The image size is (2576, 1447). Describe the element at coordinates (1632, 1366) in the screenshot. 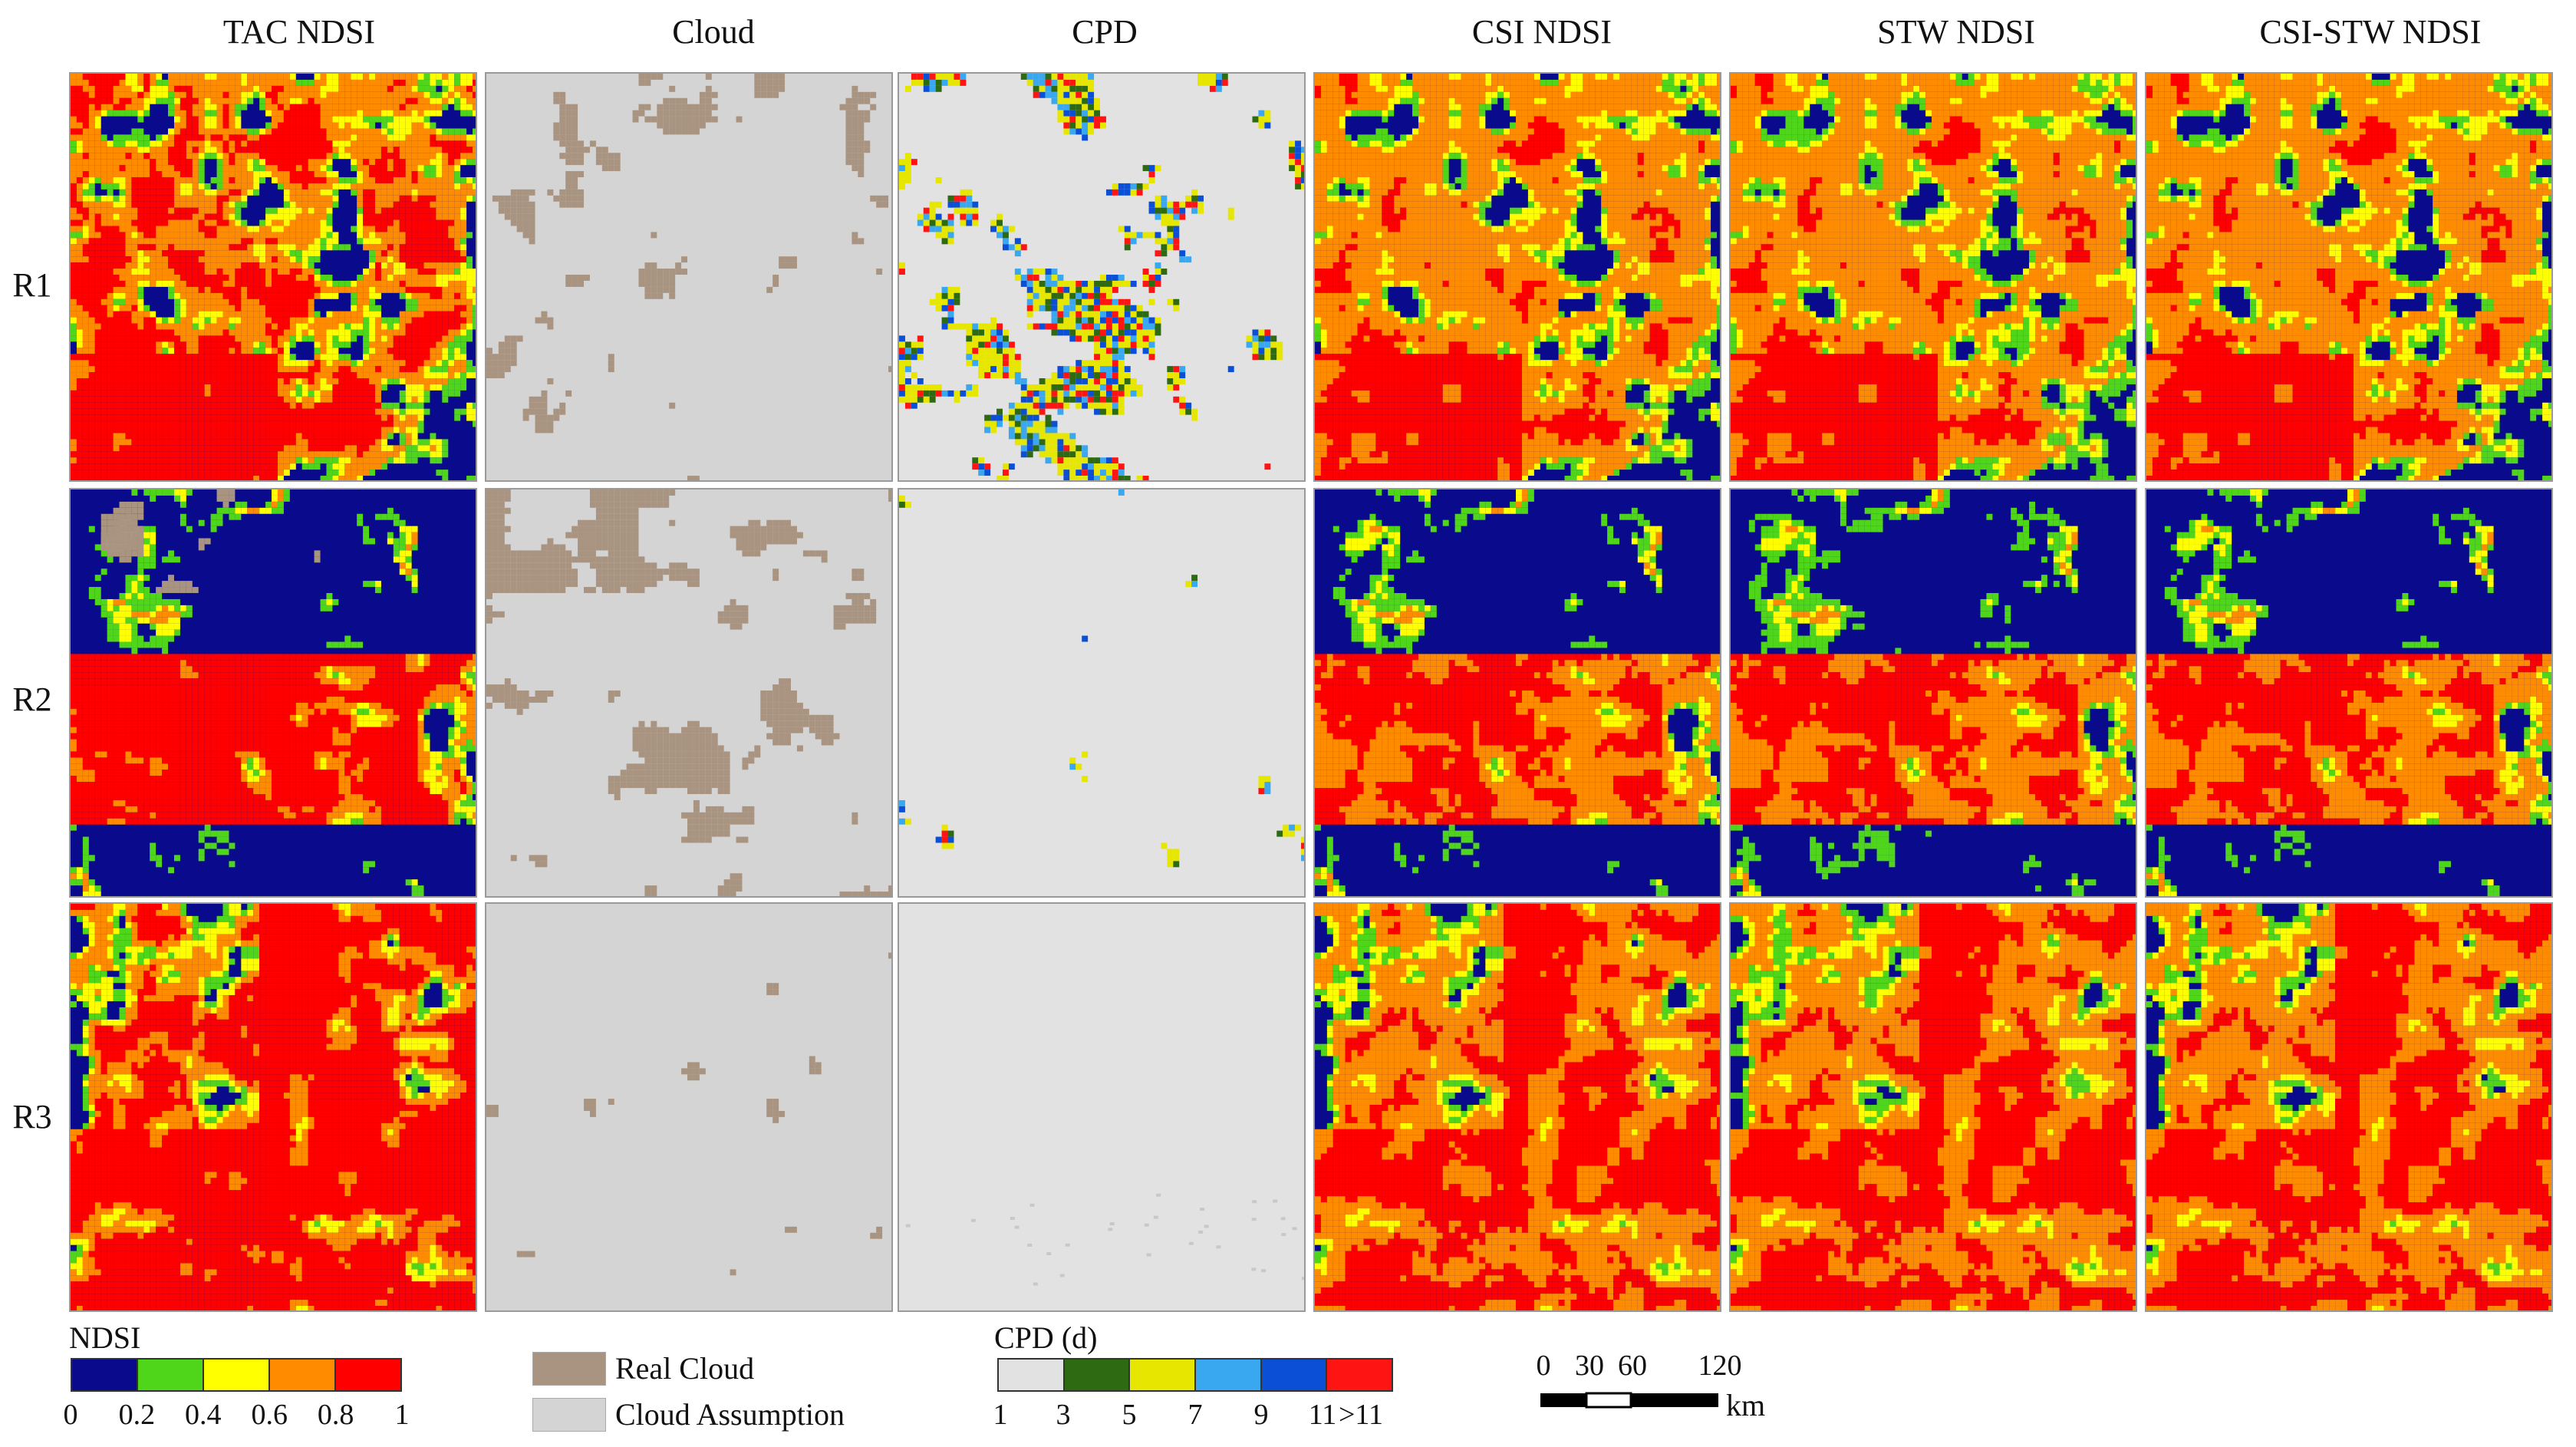

I see `scalebar-tick-60: 60` at that location.